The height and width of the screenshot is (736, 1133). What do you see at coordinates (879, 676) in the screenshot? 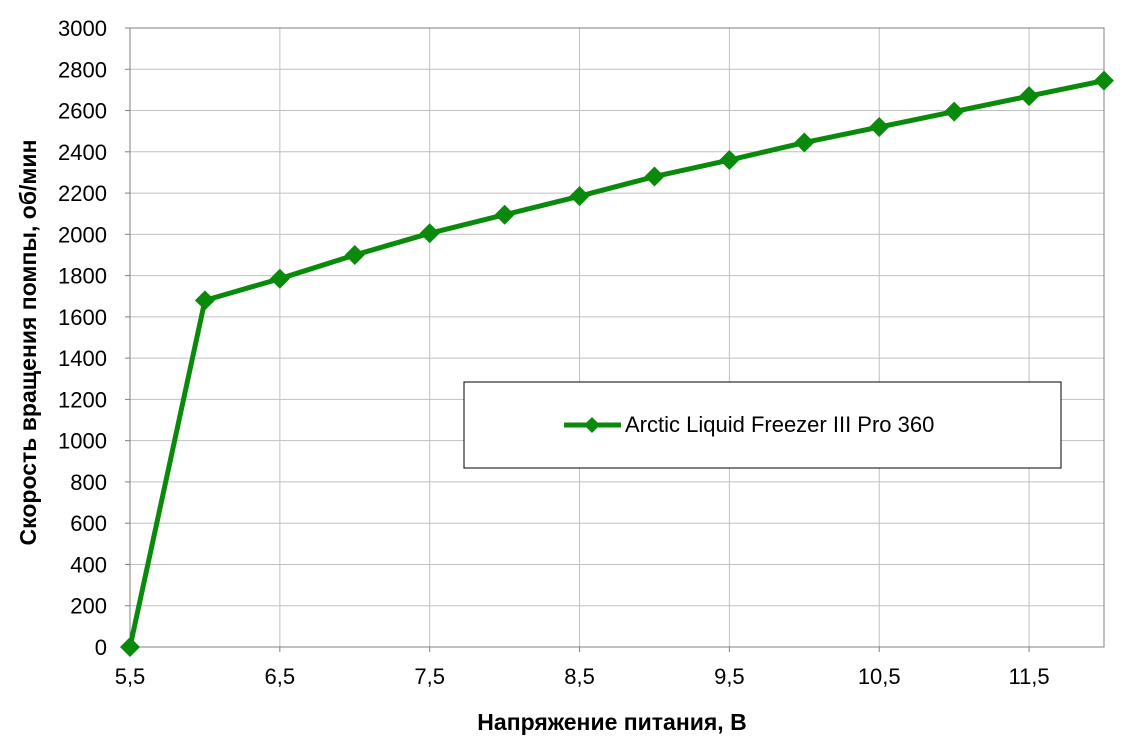
I see `x-tick-label: 10,5` at bounding box center [879, 676].